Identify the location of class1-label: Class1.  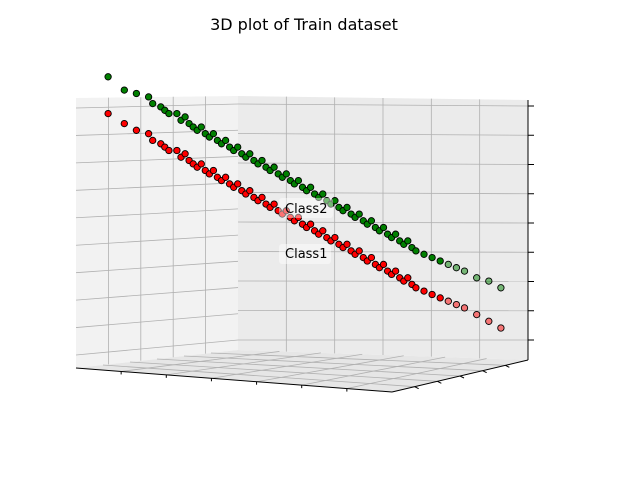
(306, 254).